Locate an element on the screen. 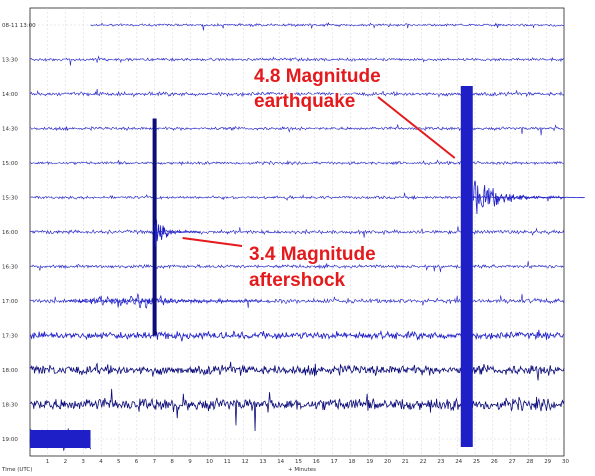  trace-noise-burst is located at coordinates (163, 301).